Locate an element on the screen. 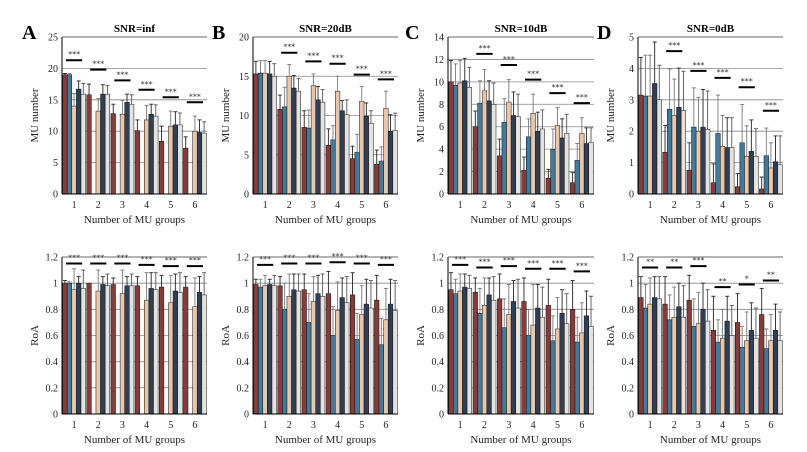 The width and height of the screenshot is (807, 452). x-tick-label: 5 is located at coordinates (746, 425).